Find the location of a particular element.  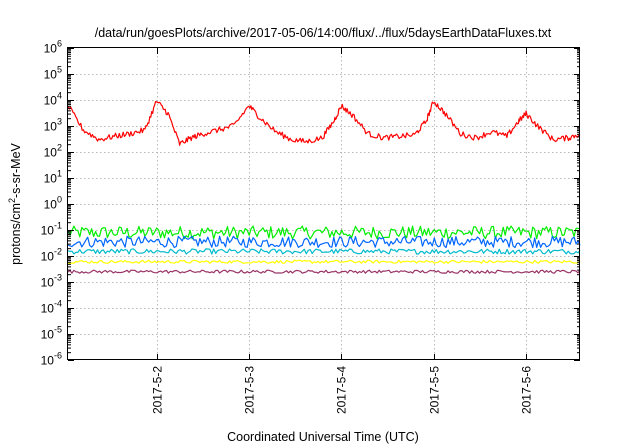

x-tick-label: 2017-5-6 is located at coordinates (527, 390).